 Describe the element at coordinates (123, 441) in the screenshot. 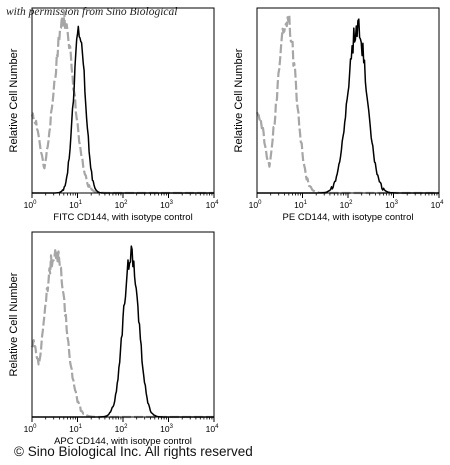

I see `x-axis-label: APC CD144, with isotype control` at that location.